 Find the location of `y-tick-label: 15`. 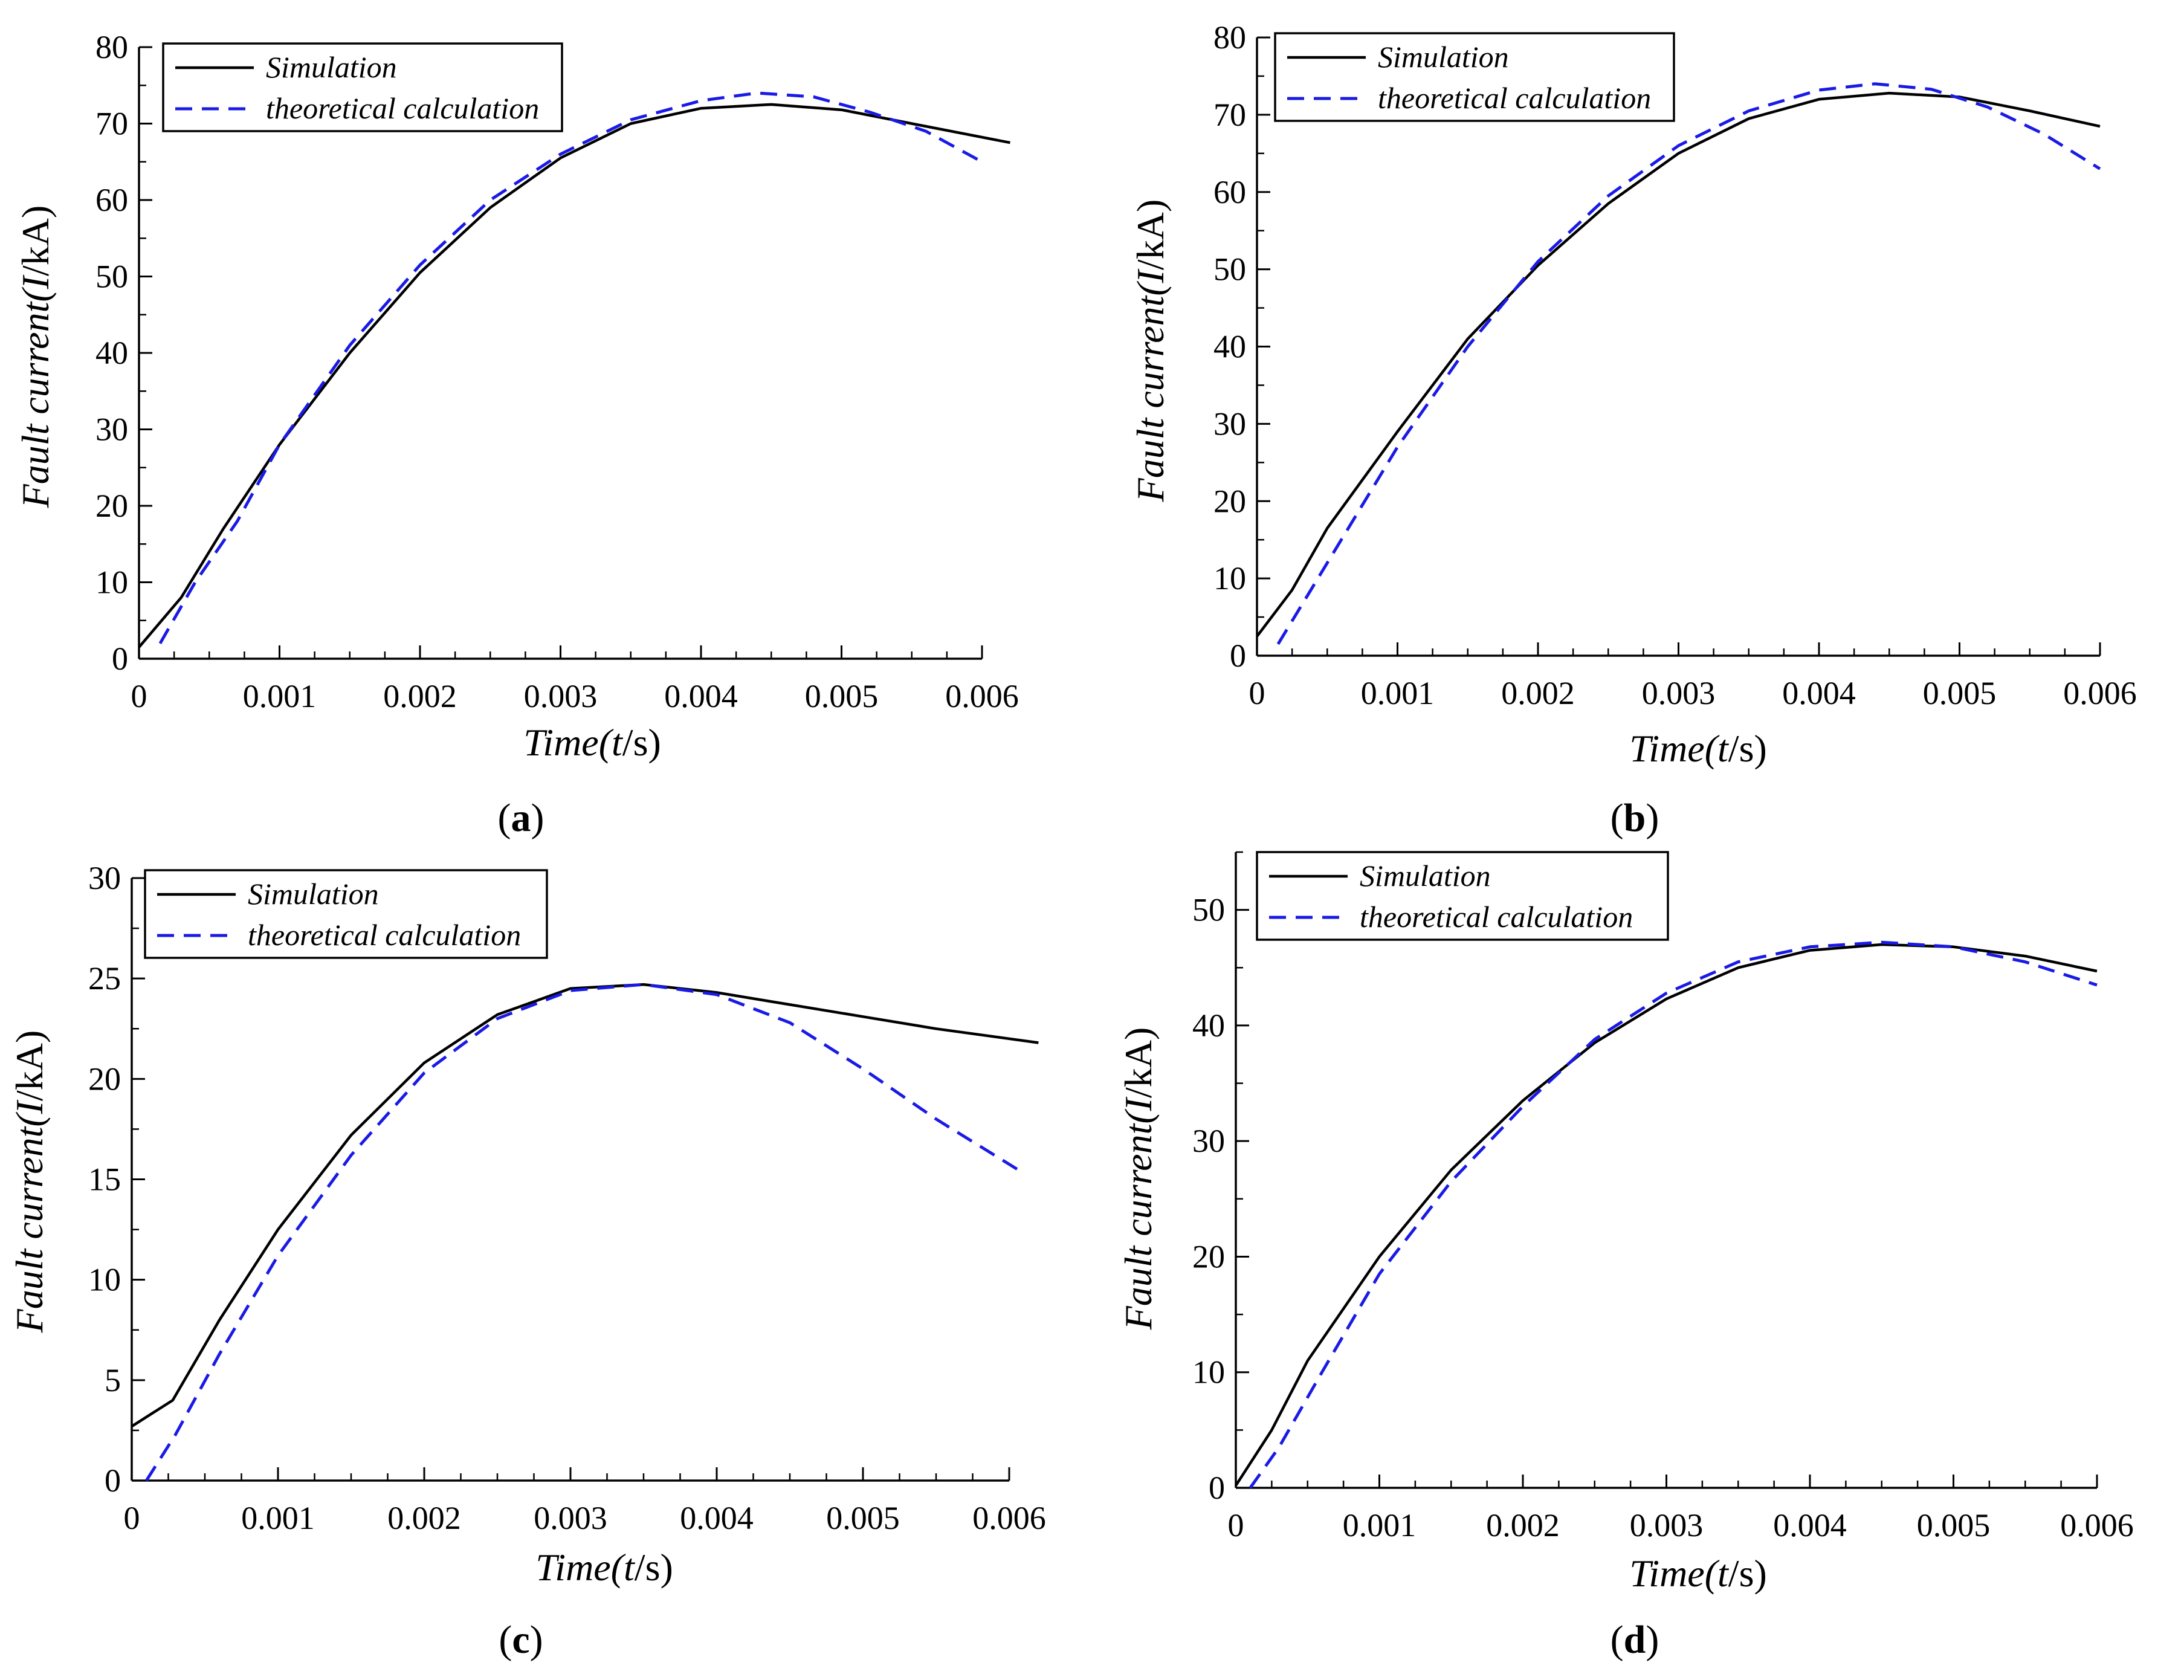

y-tick-label: 15 is located at coordinates (104, 1179).